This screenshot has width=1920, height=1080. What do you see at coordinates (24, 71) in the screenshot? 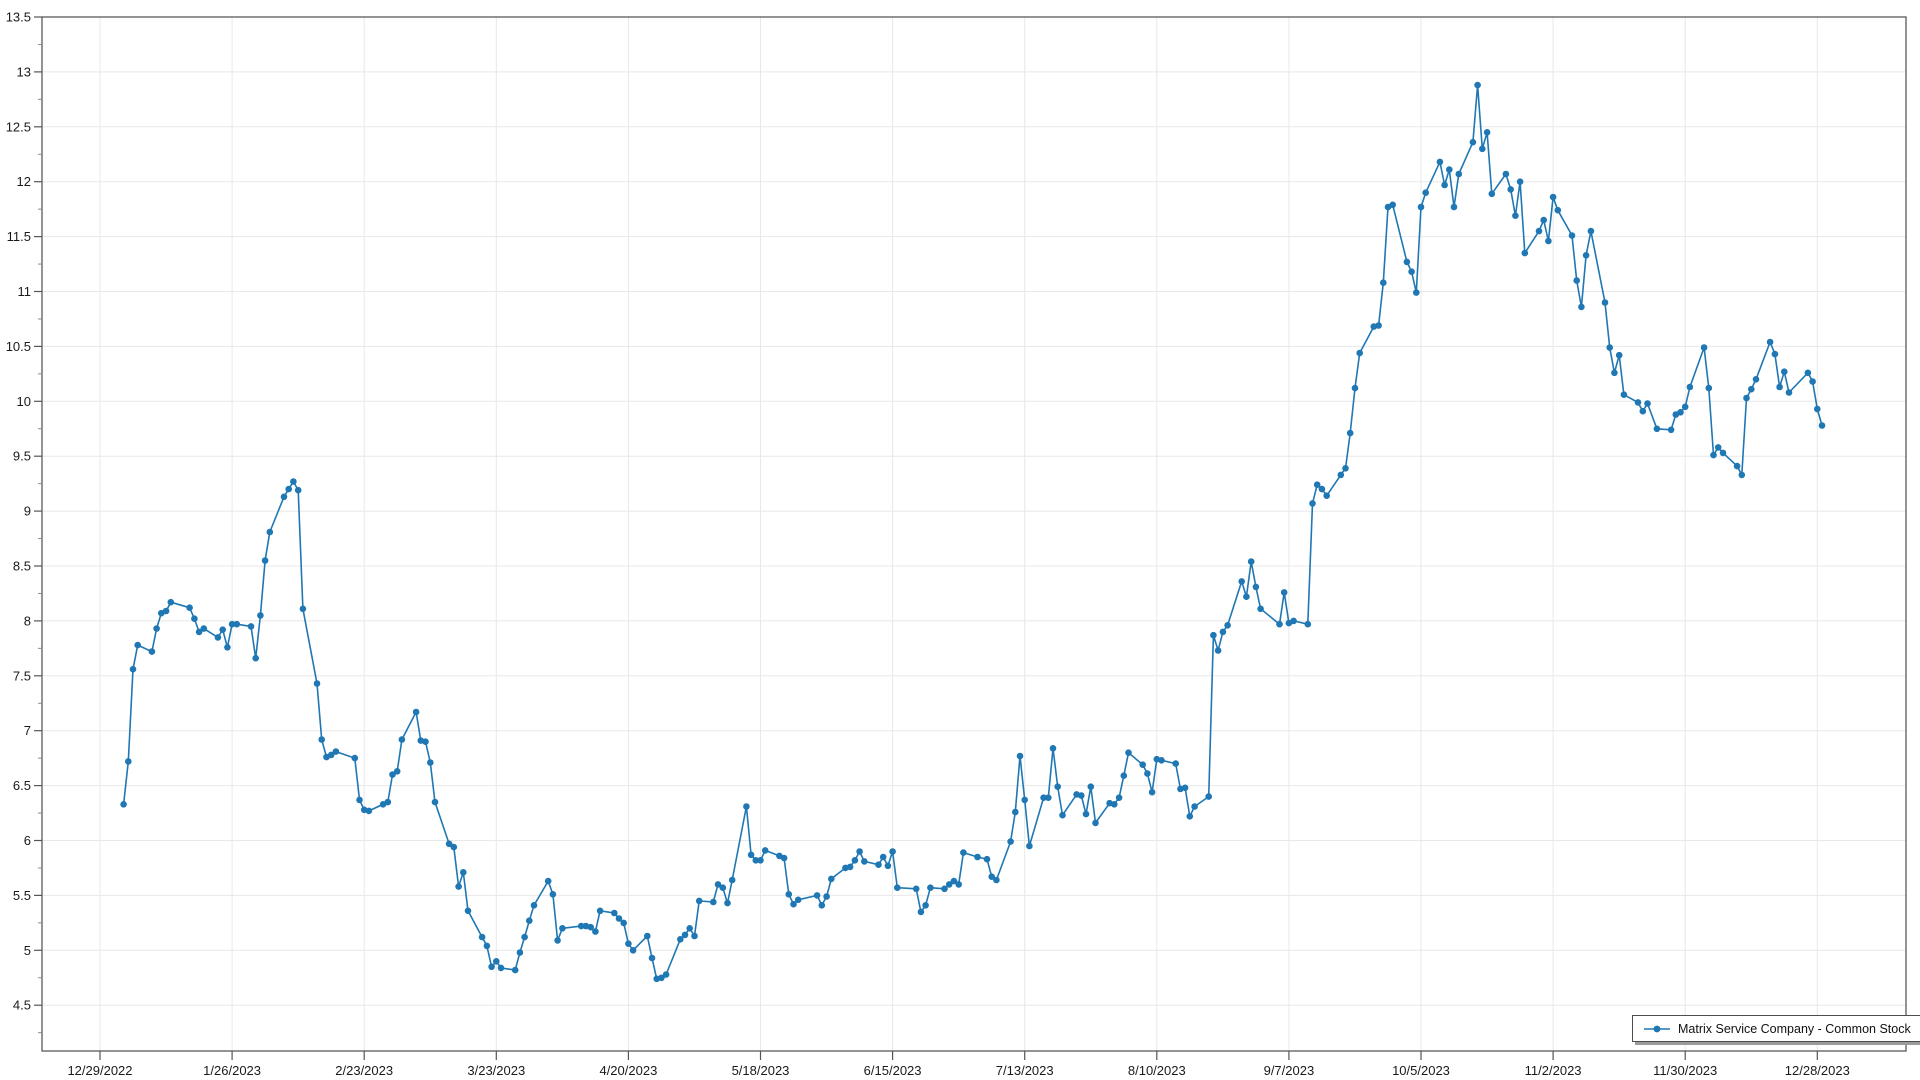
I see `y-tick-label: 13` at bounding box center [24, 71].